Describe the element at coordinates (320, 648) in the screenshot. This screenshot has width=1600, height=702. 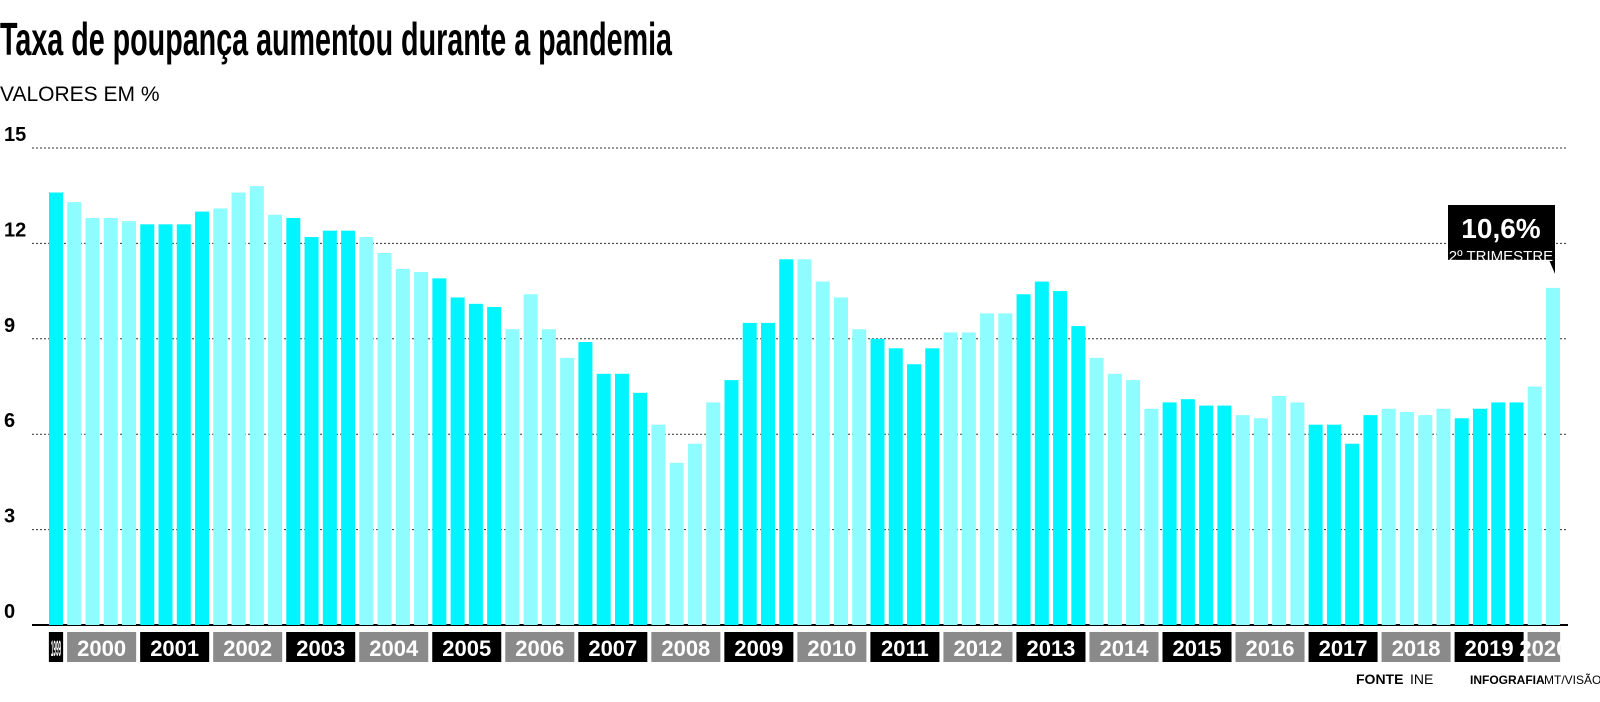
I see `x-tick-label: 2003` at that location.